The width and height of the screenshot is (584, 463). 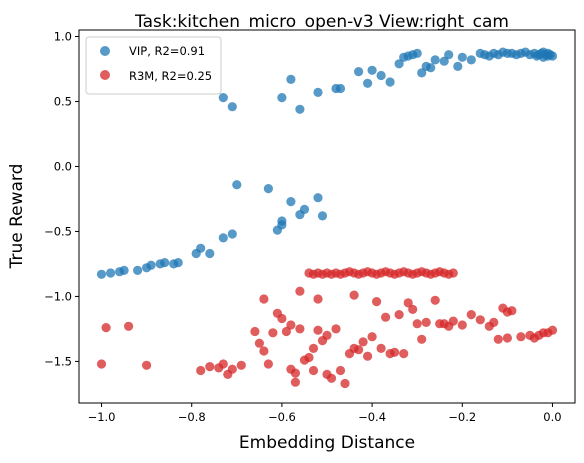 What do you see at coordinates (153, 65) in the screenshot?
I see `legend: VIP, R2=0.91 R3M, R2=0.25` at bounding box center [153, 65].